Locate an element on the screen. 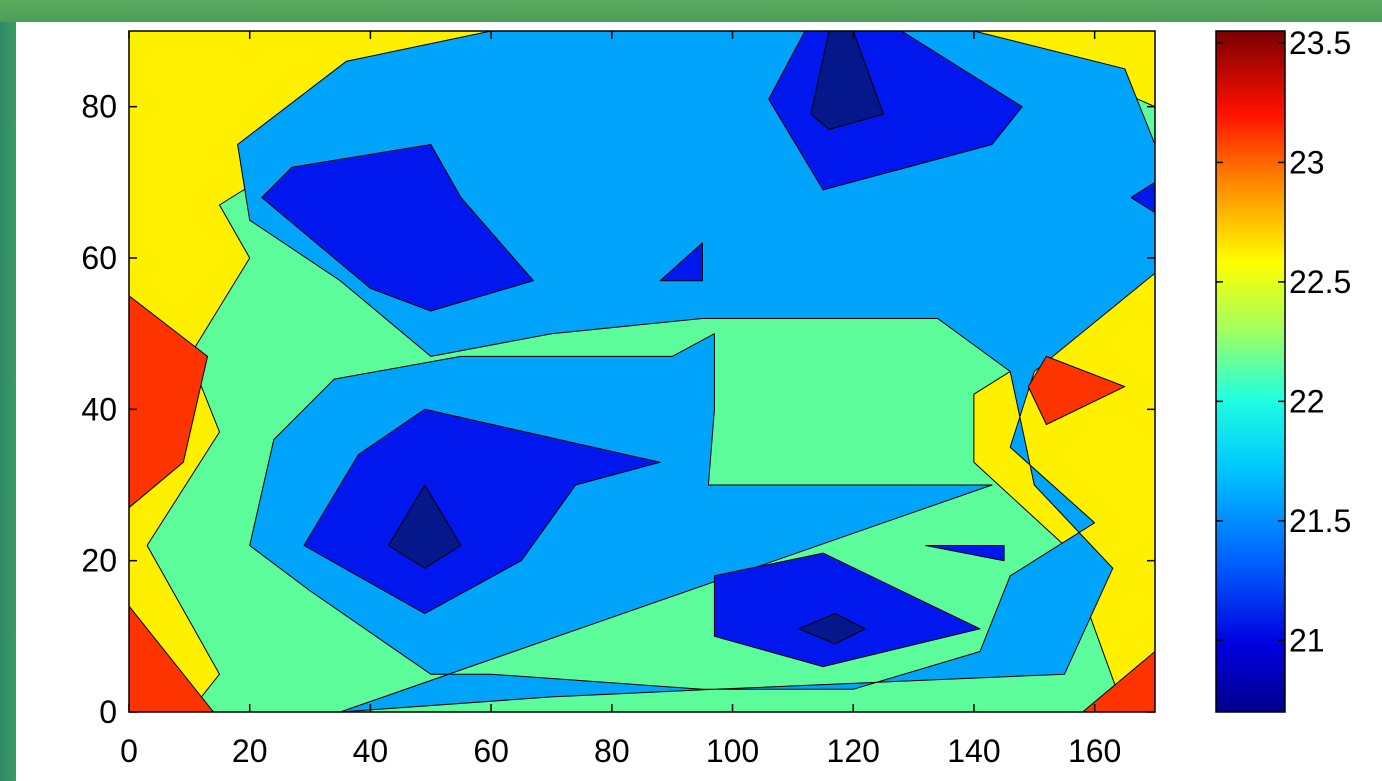  x-axis: 0 20 40 60 80 100 120 140 160 is located at coordinates (620, 751).